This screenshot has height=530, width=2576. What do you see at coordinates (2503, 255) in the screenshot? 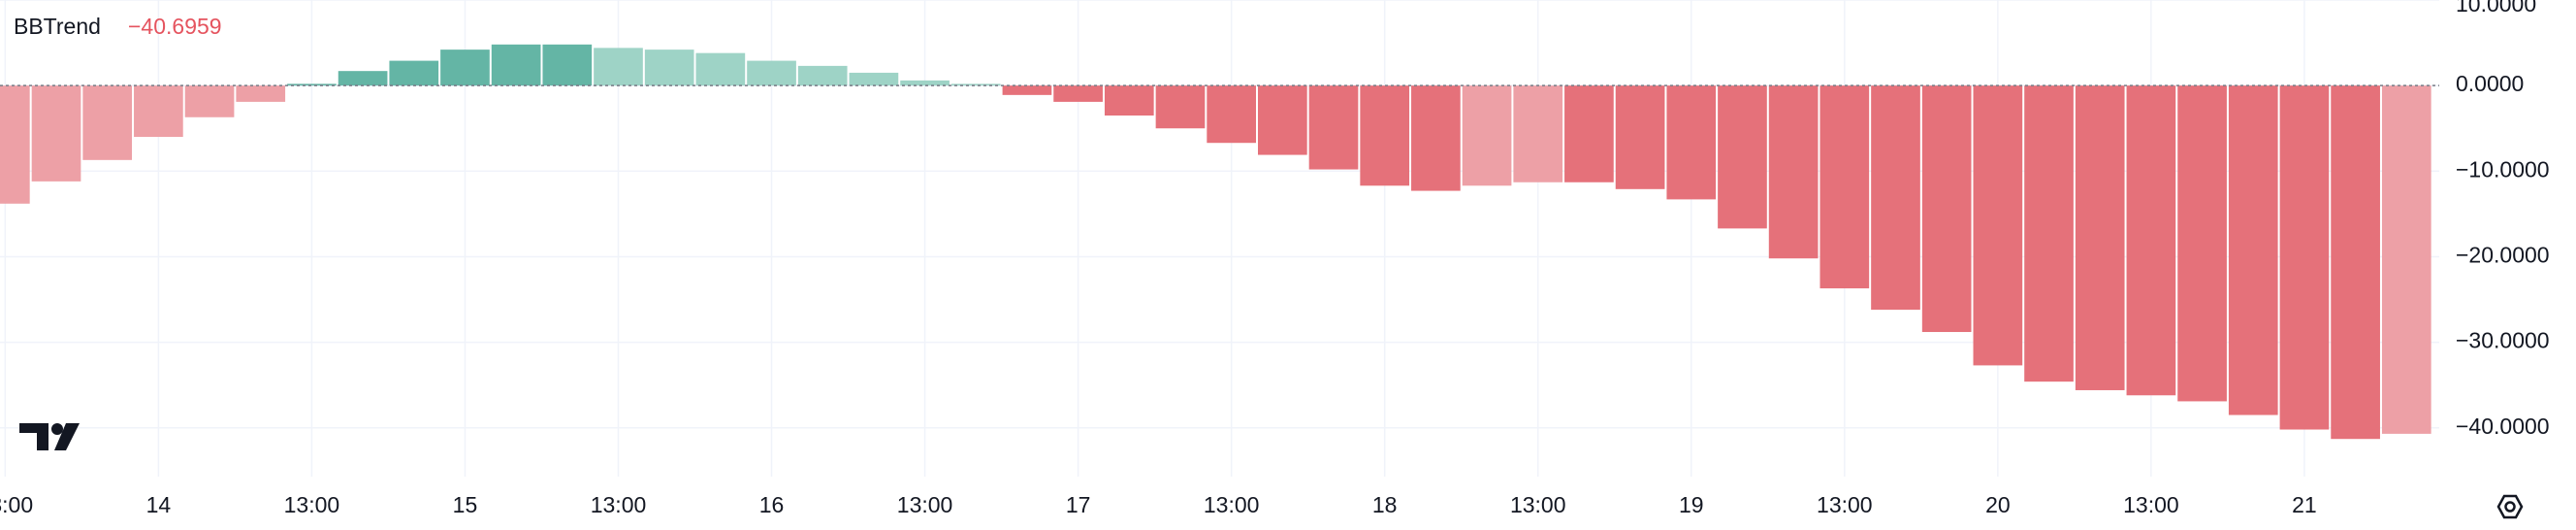
I see `y-tick-label: −20.0000` at bounding box center [2503, 255].